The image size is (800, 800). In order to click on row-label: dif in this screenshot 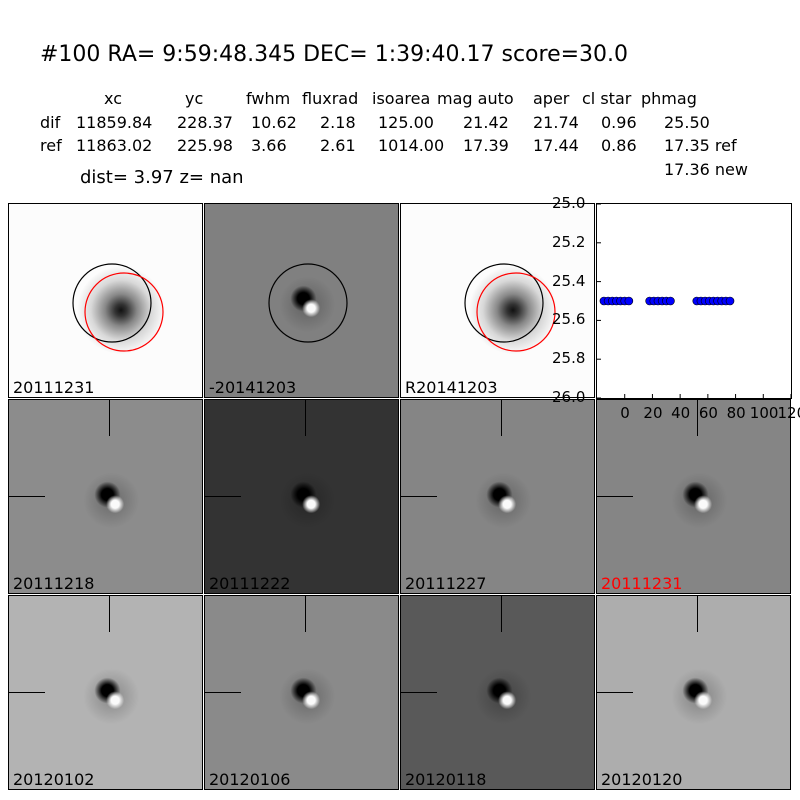, I will do `click(50, 122)`.